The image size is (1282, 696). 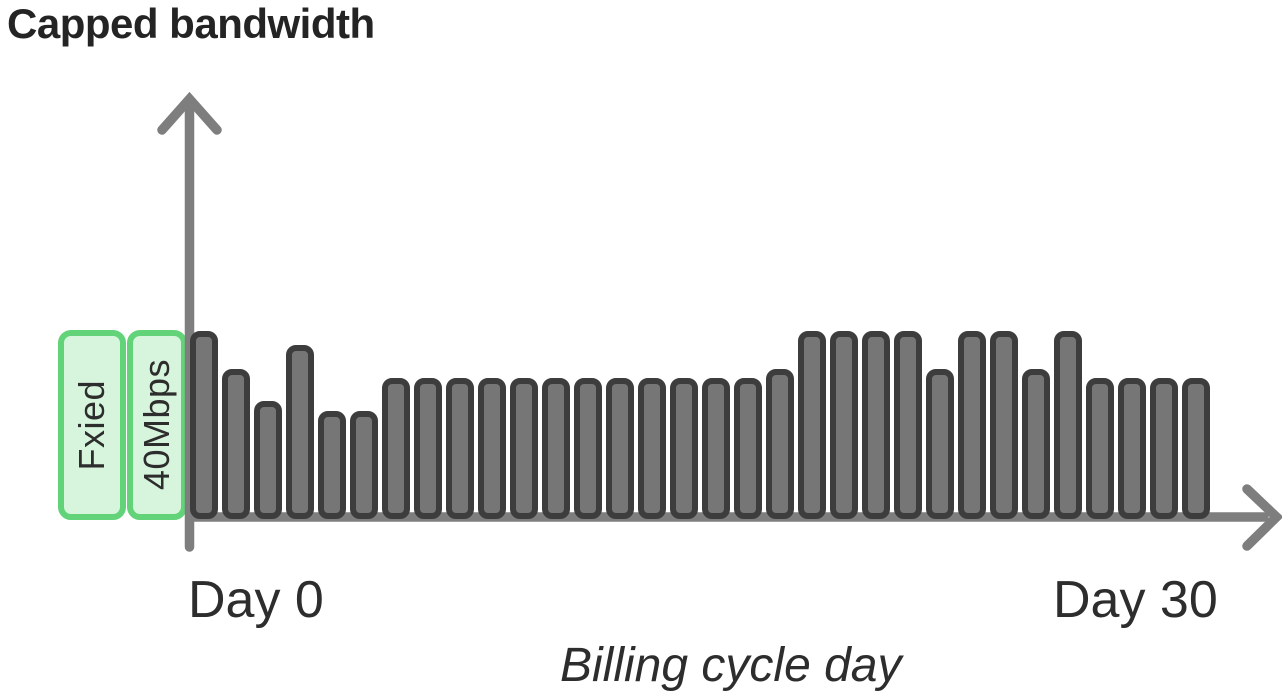 I want to click on y-axis-arrowhead-icon, so click(x=189, y=113).